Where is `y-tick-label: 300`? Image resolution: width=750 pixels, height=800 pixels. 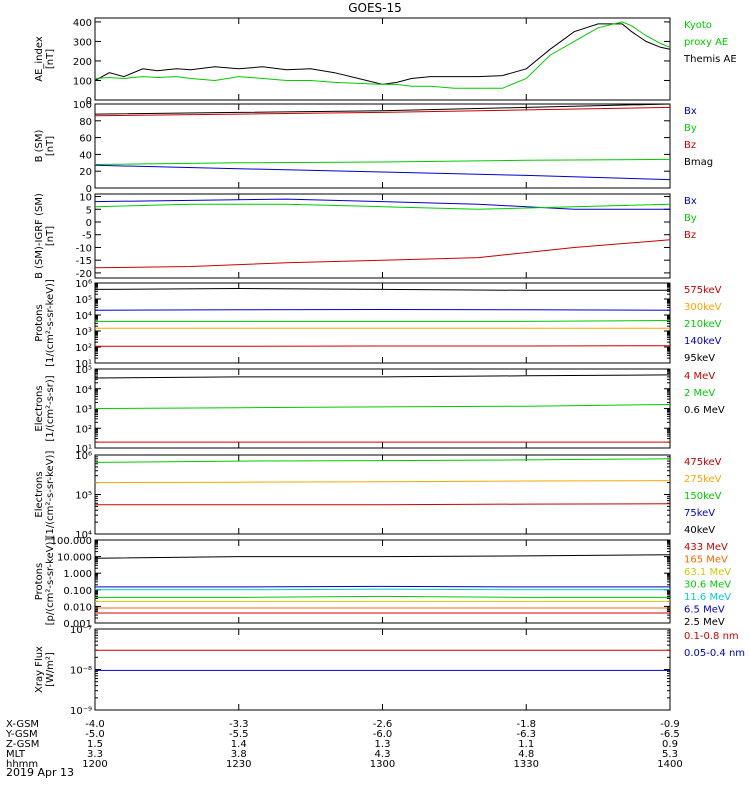 y-tick-label: 300 is located at coordinates (82, 42).